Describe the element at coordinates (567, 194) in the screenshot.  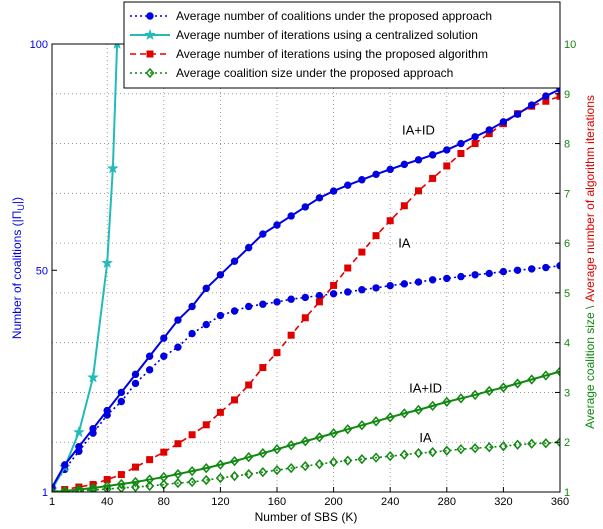
I see `y-right-tick-label: 7` at that location.